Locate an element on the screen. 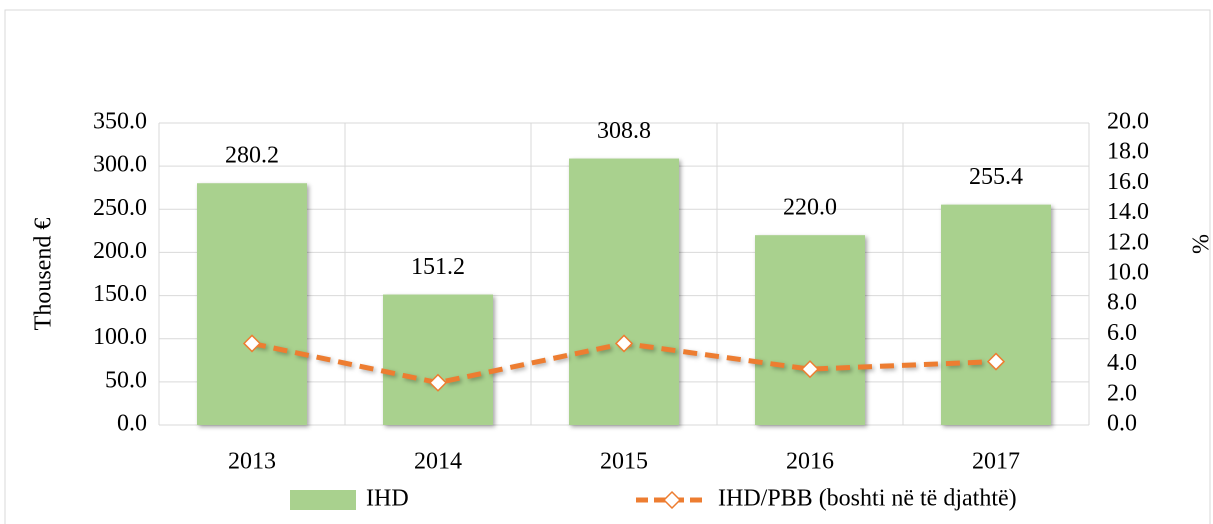 The width and height of the screenshot is (1213, 524). y2-tick-label: 18.0 is located at coordinates (1128, 152).